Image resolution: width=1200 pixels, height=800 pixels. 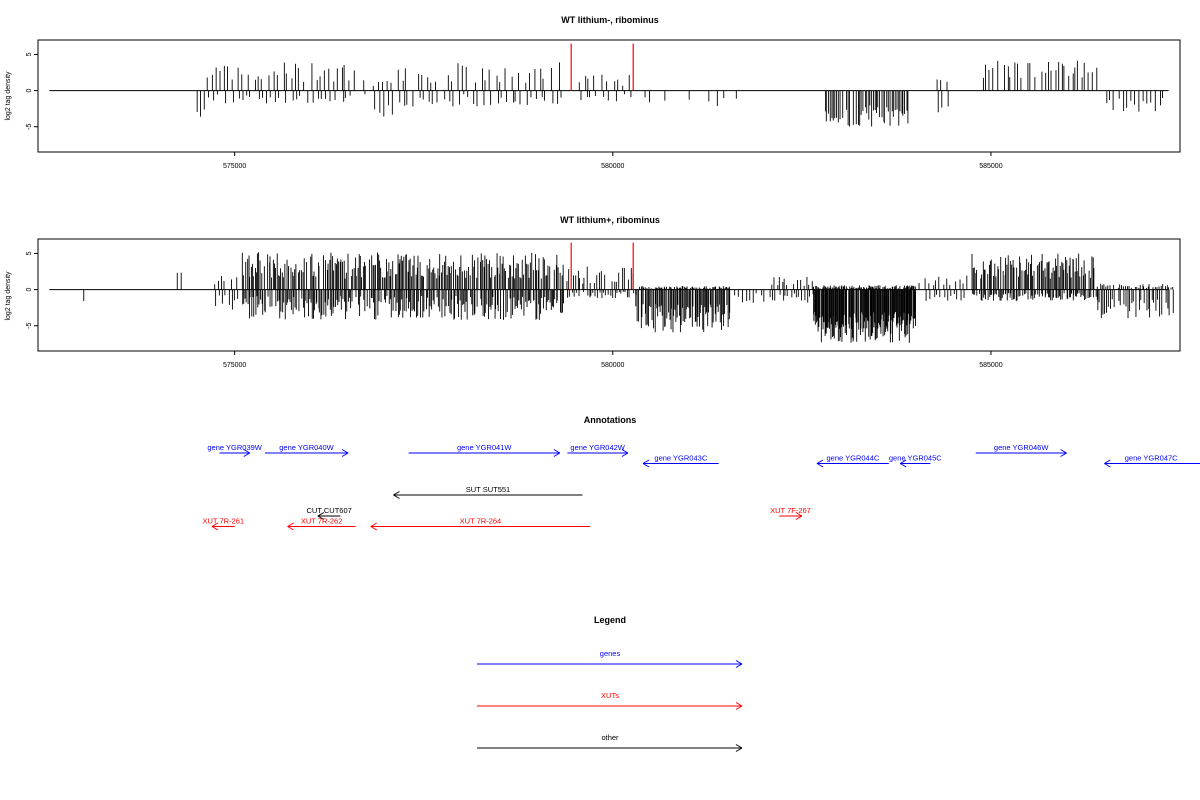 I want to click on chart-title: WT lithium-, ribominus, so click(x=610, y=20).